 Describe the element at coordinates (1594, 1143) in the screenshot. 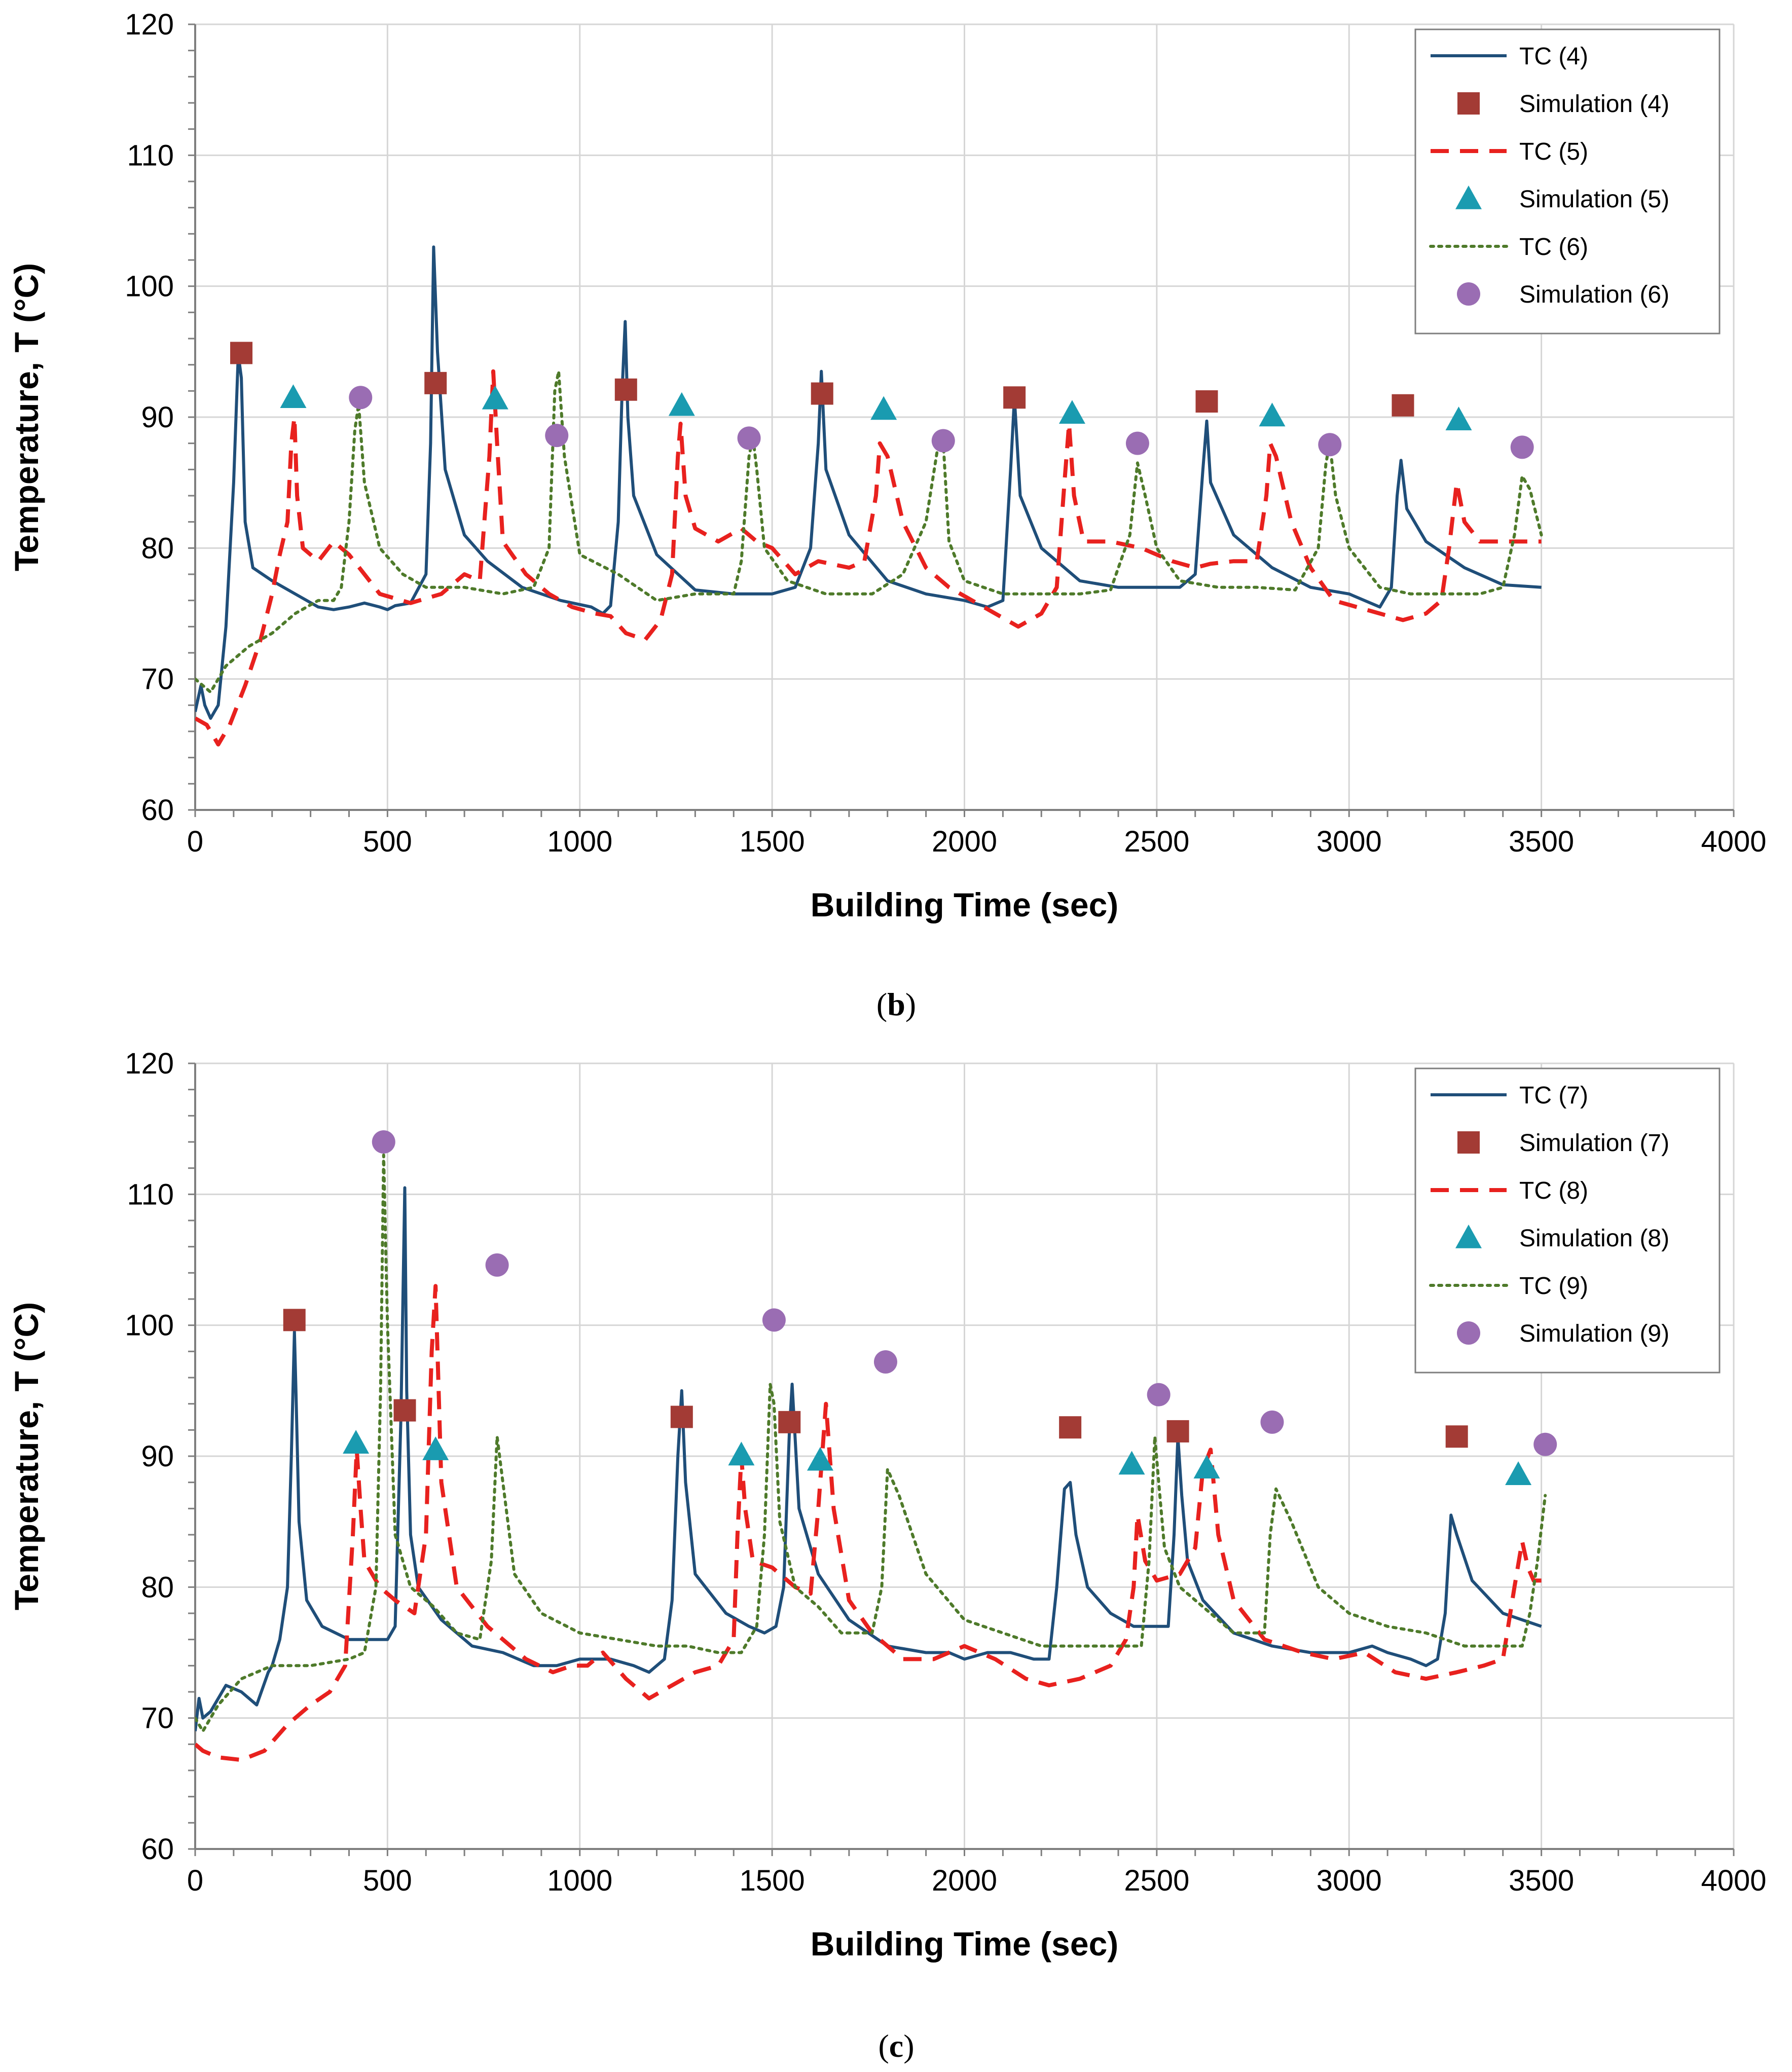

I see `legend-label-simulation-7: Simulation (7)` at that location.